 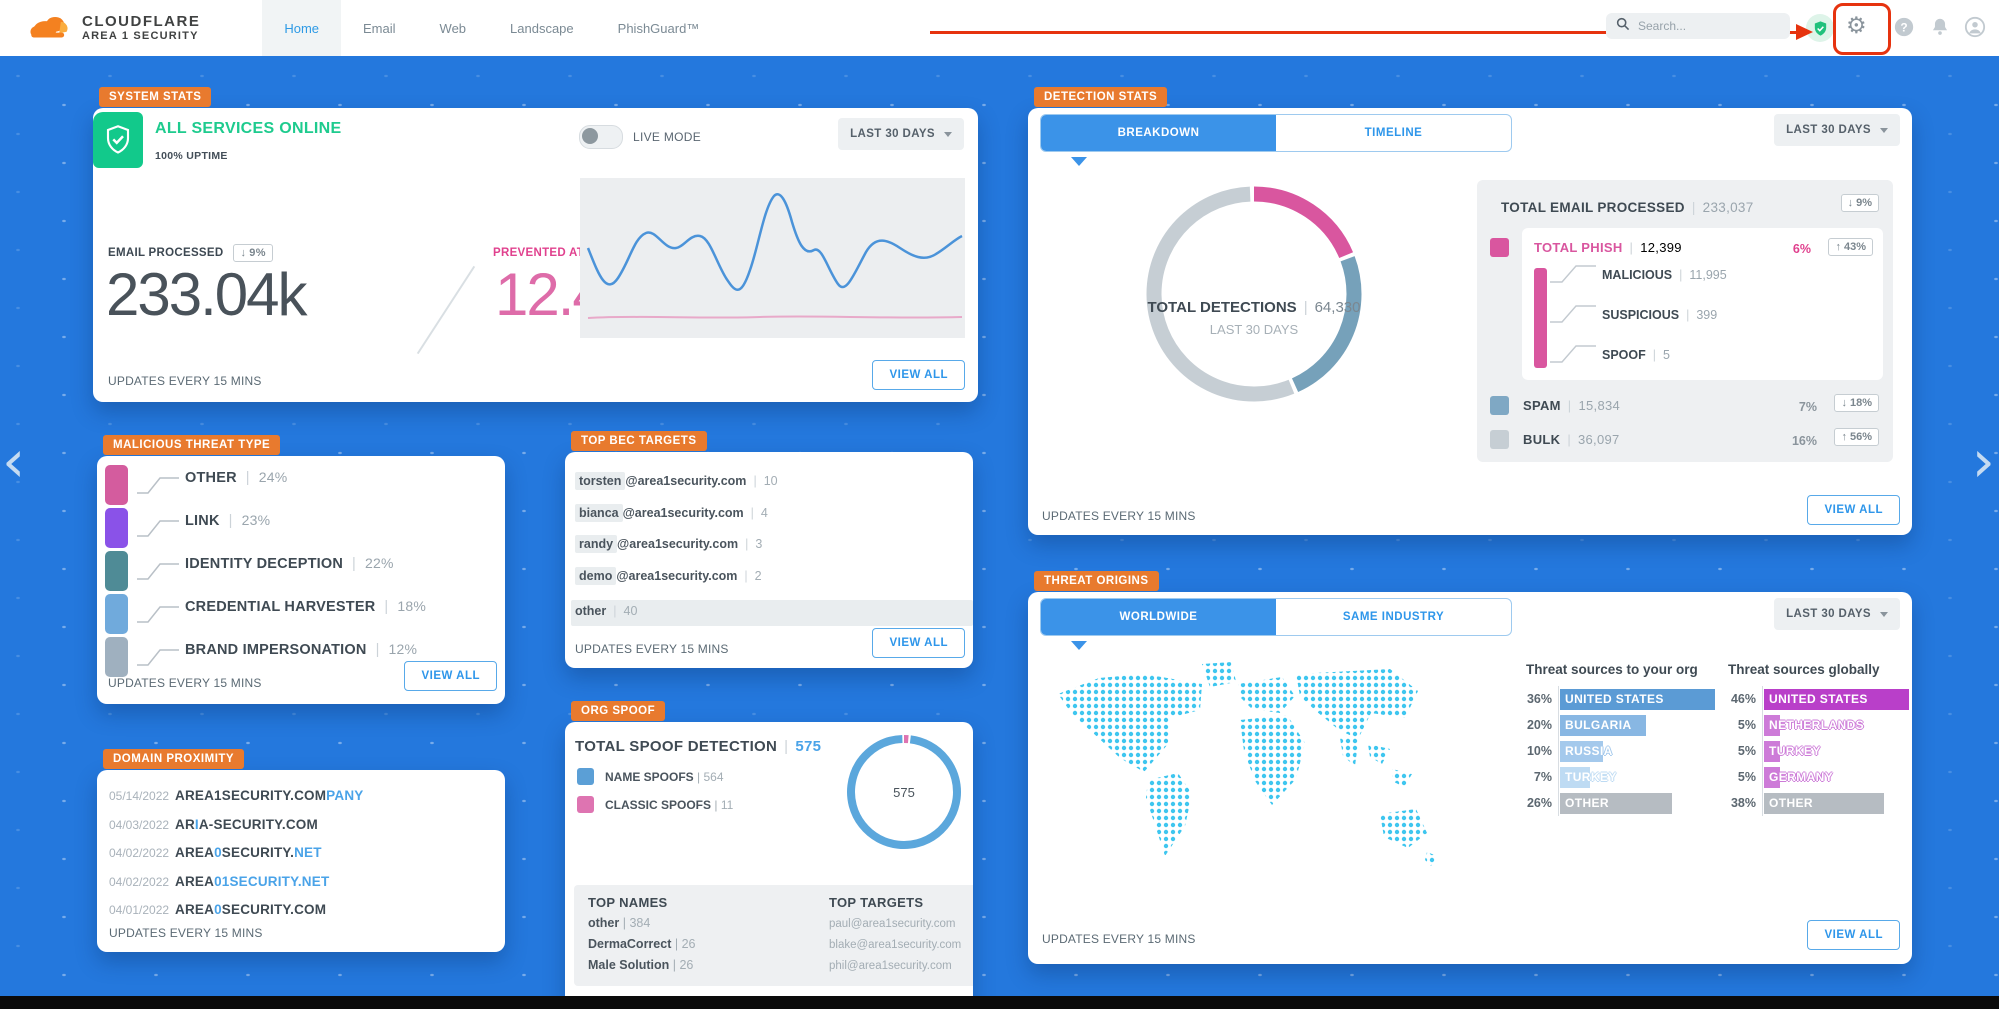 What do you see at coordinates (1940, 29) in the screenshot?
I see `notifications-bell-icon` at bounding box center [1940, 29].